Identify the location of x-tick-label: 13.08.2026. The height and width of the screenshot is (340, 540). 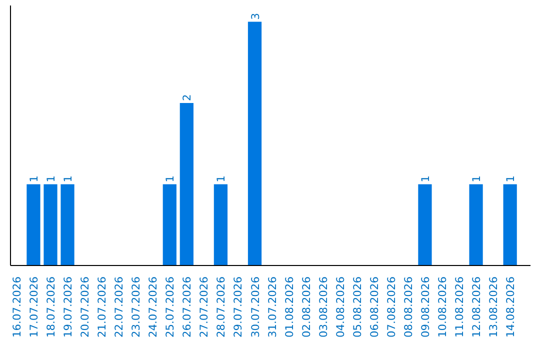
(493, 307).